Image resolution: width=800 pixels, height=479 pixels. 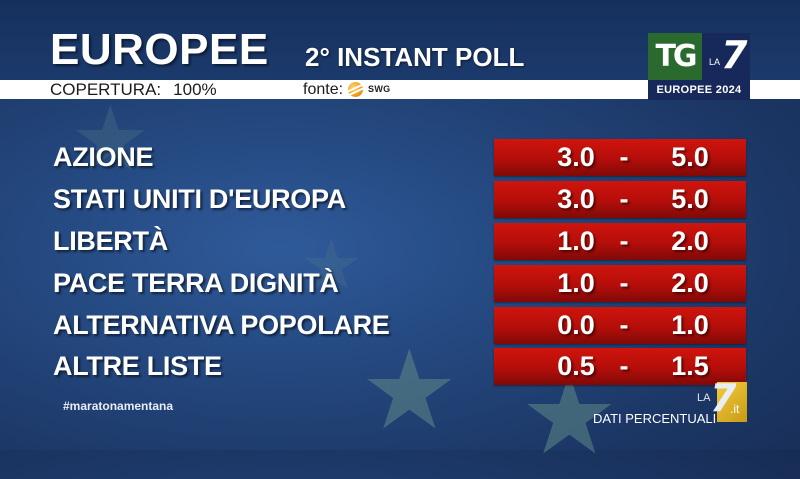 What do you see at coordinates (199, 199) in the screenshot?
I see `party-name: STATI UNITI D'EUROPA` at bounding box center [199, 199].